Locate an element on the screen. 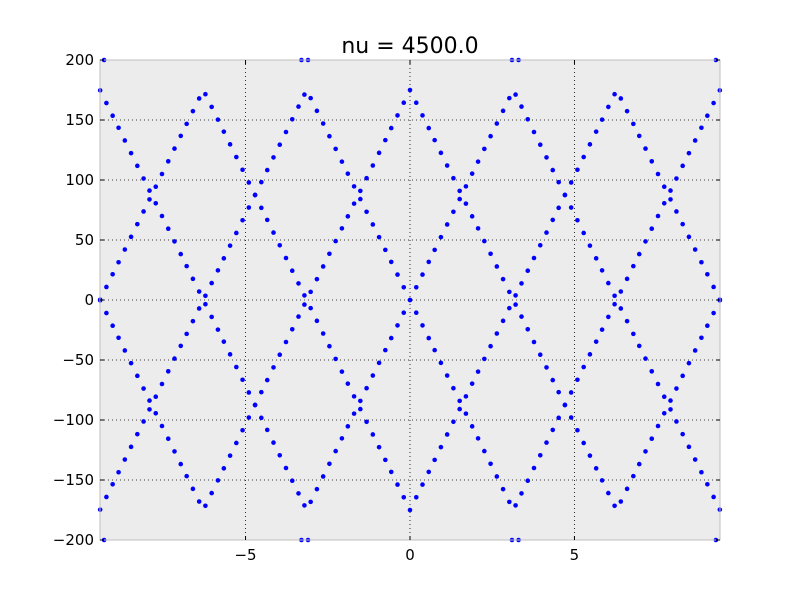 This screenshot has height=600, width=800. y-tick-label: −50 is located at coordinates (78, 360).